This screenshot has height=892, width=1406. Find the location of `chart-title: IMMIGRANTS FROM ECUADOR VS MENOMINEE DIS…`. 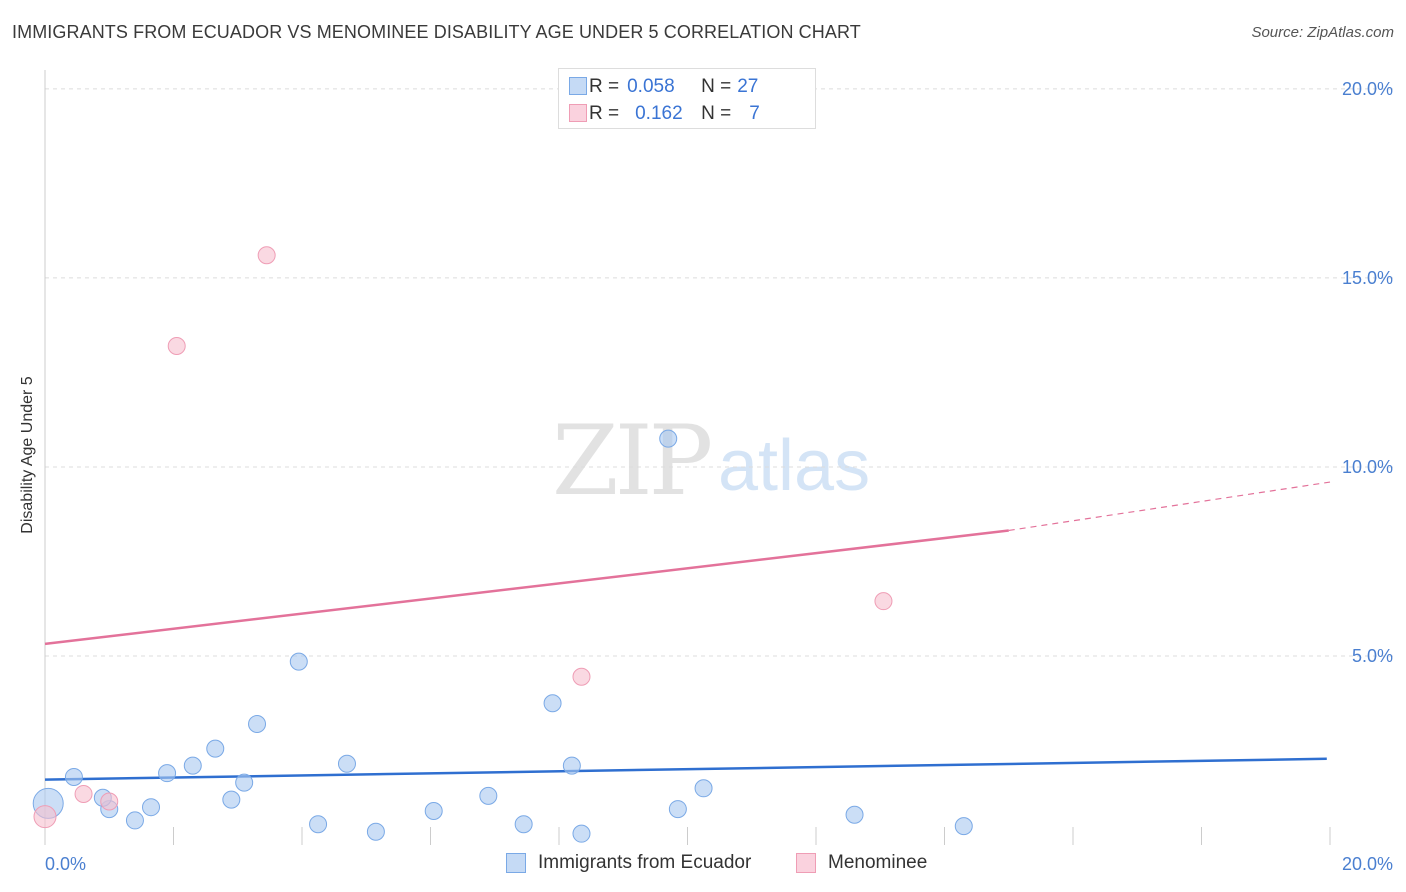

chart-title: IMMIGRANTS FROM ECUADOR VS MENOMINEE DIS… is located at coordinates (436, 32).